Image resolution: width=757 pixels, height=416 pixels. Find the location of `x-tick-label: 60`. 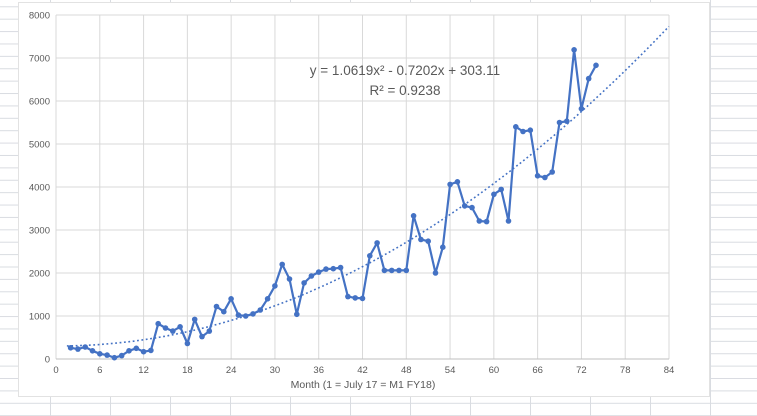

x-tick-label: 60 is located at coordinates (494, 370).